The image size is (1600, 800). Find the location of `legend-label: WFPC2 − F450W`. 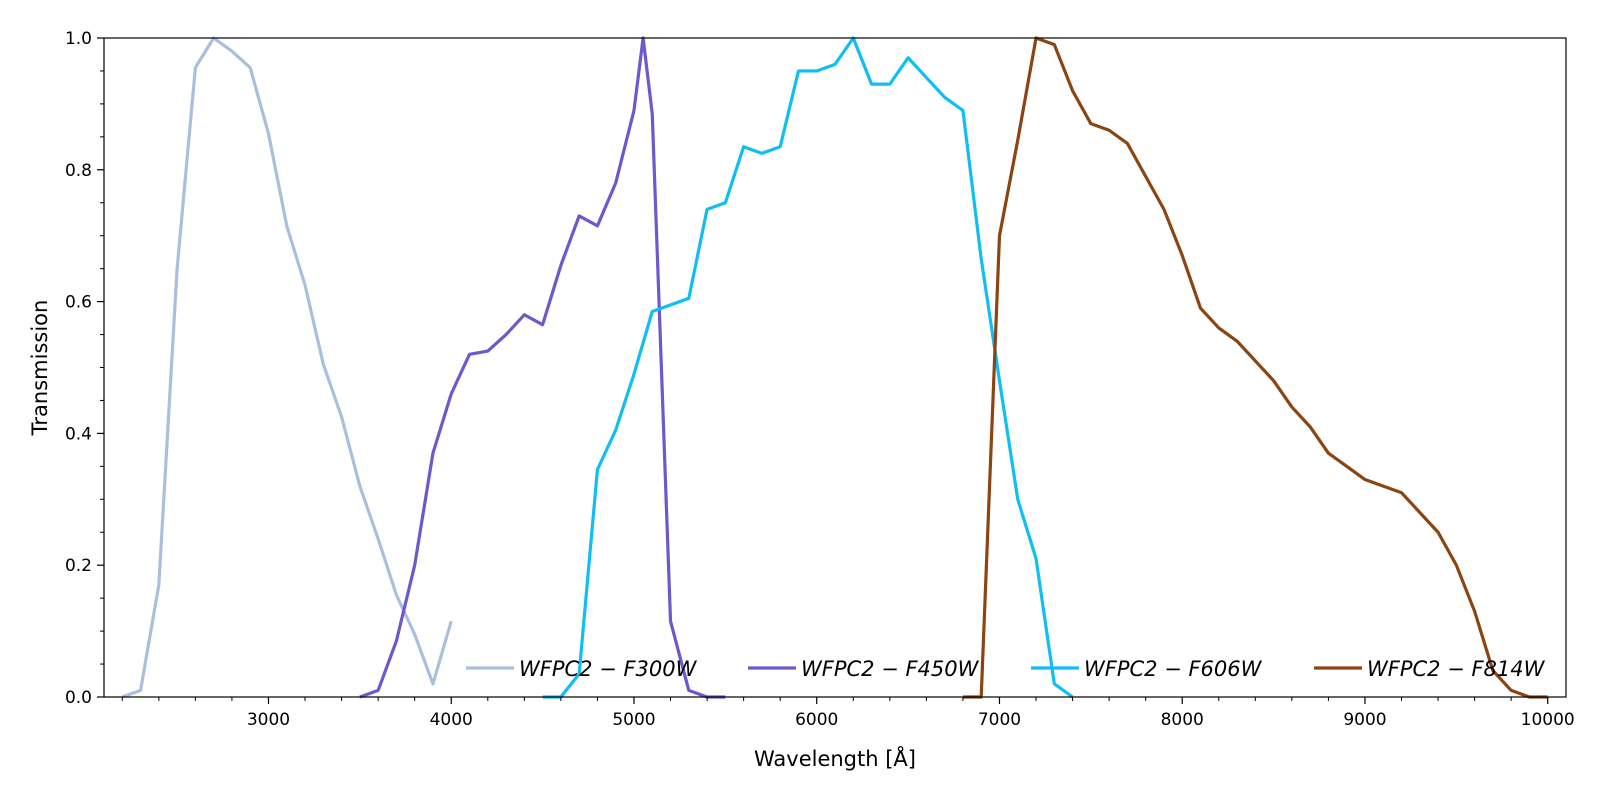

legend-label: WFPC2 − F450W is located at coordinates (890, 669).